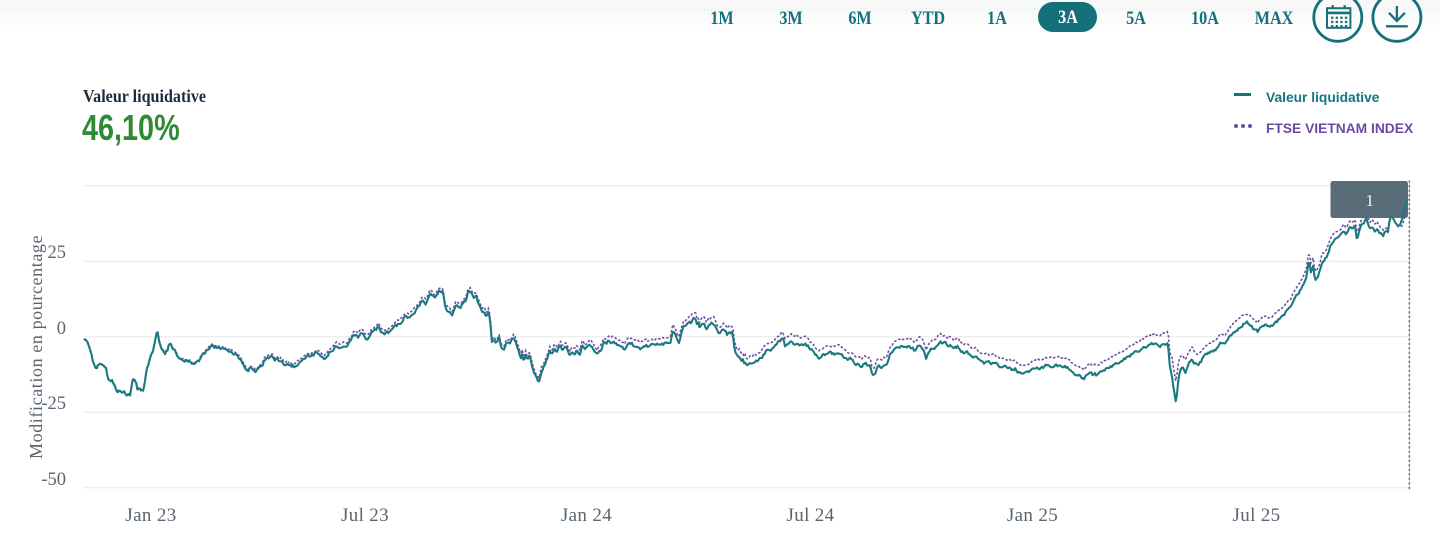  What do you see at coordinates (1370, 200) in the screenshot?
I see `svg-text: 1` at bounding box center [1370, 200].